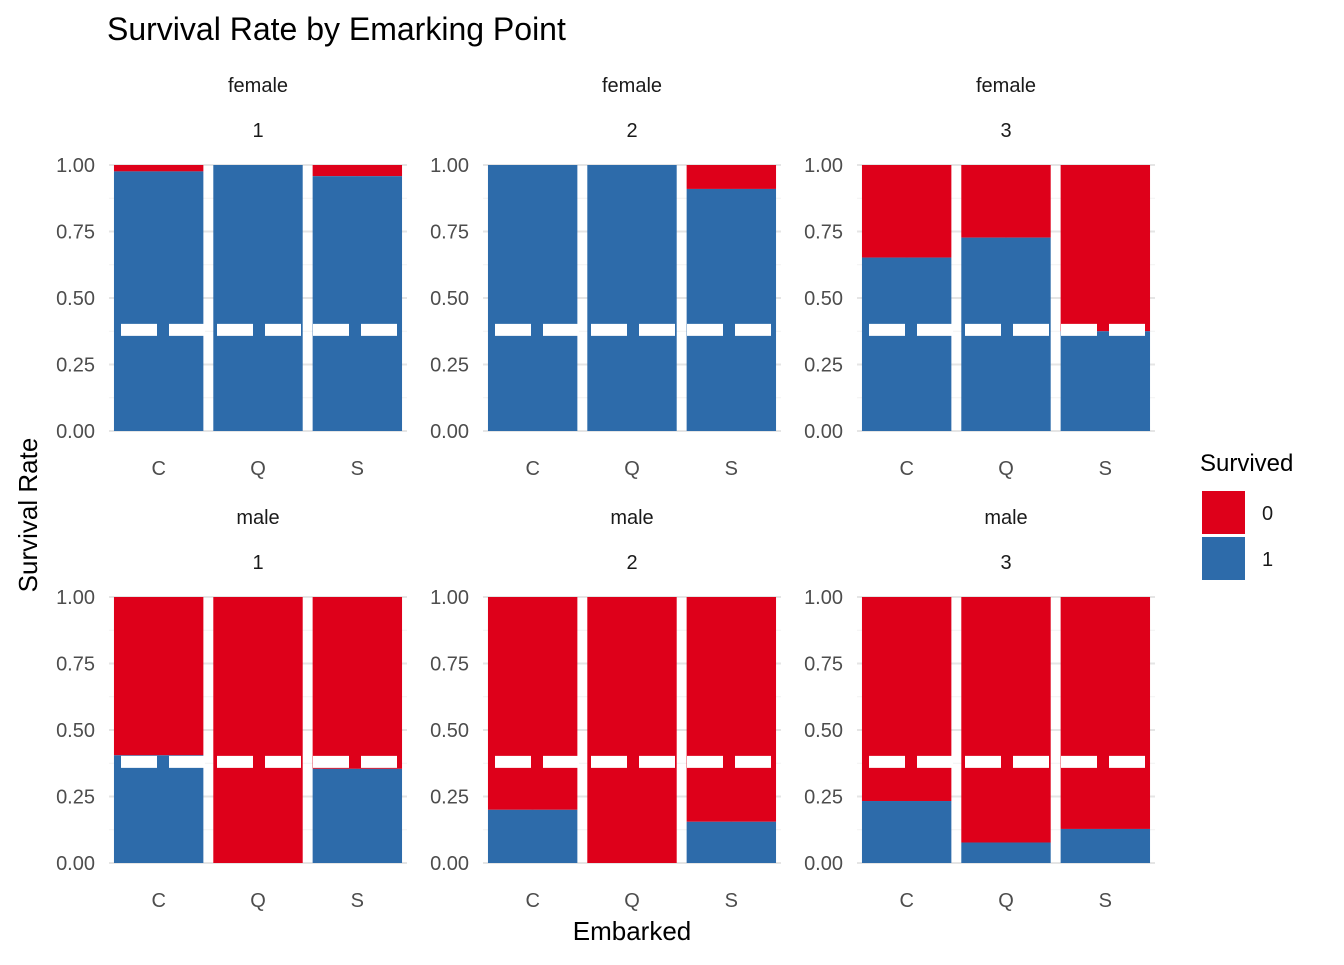 The height and width of the screenshot is (965, 1344). I want to click on facet-panel: male 3 0.00 0.25 0.50 0.75 1.00 C Q S, so click(979, 709).